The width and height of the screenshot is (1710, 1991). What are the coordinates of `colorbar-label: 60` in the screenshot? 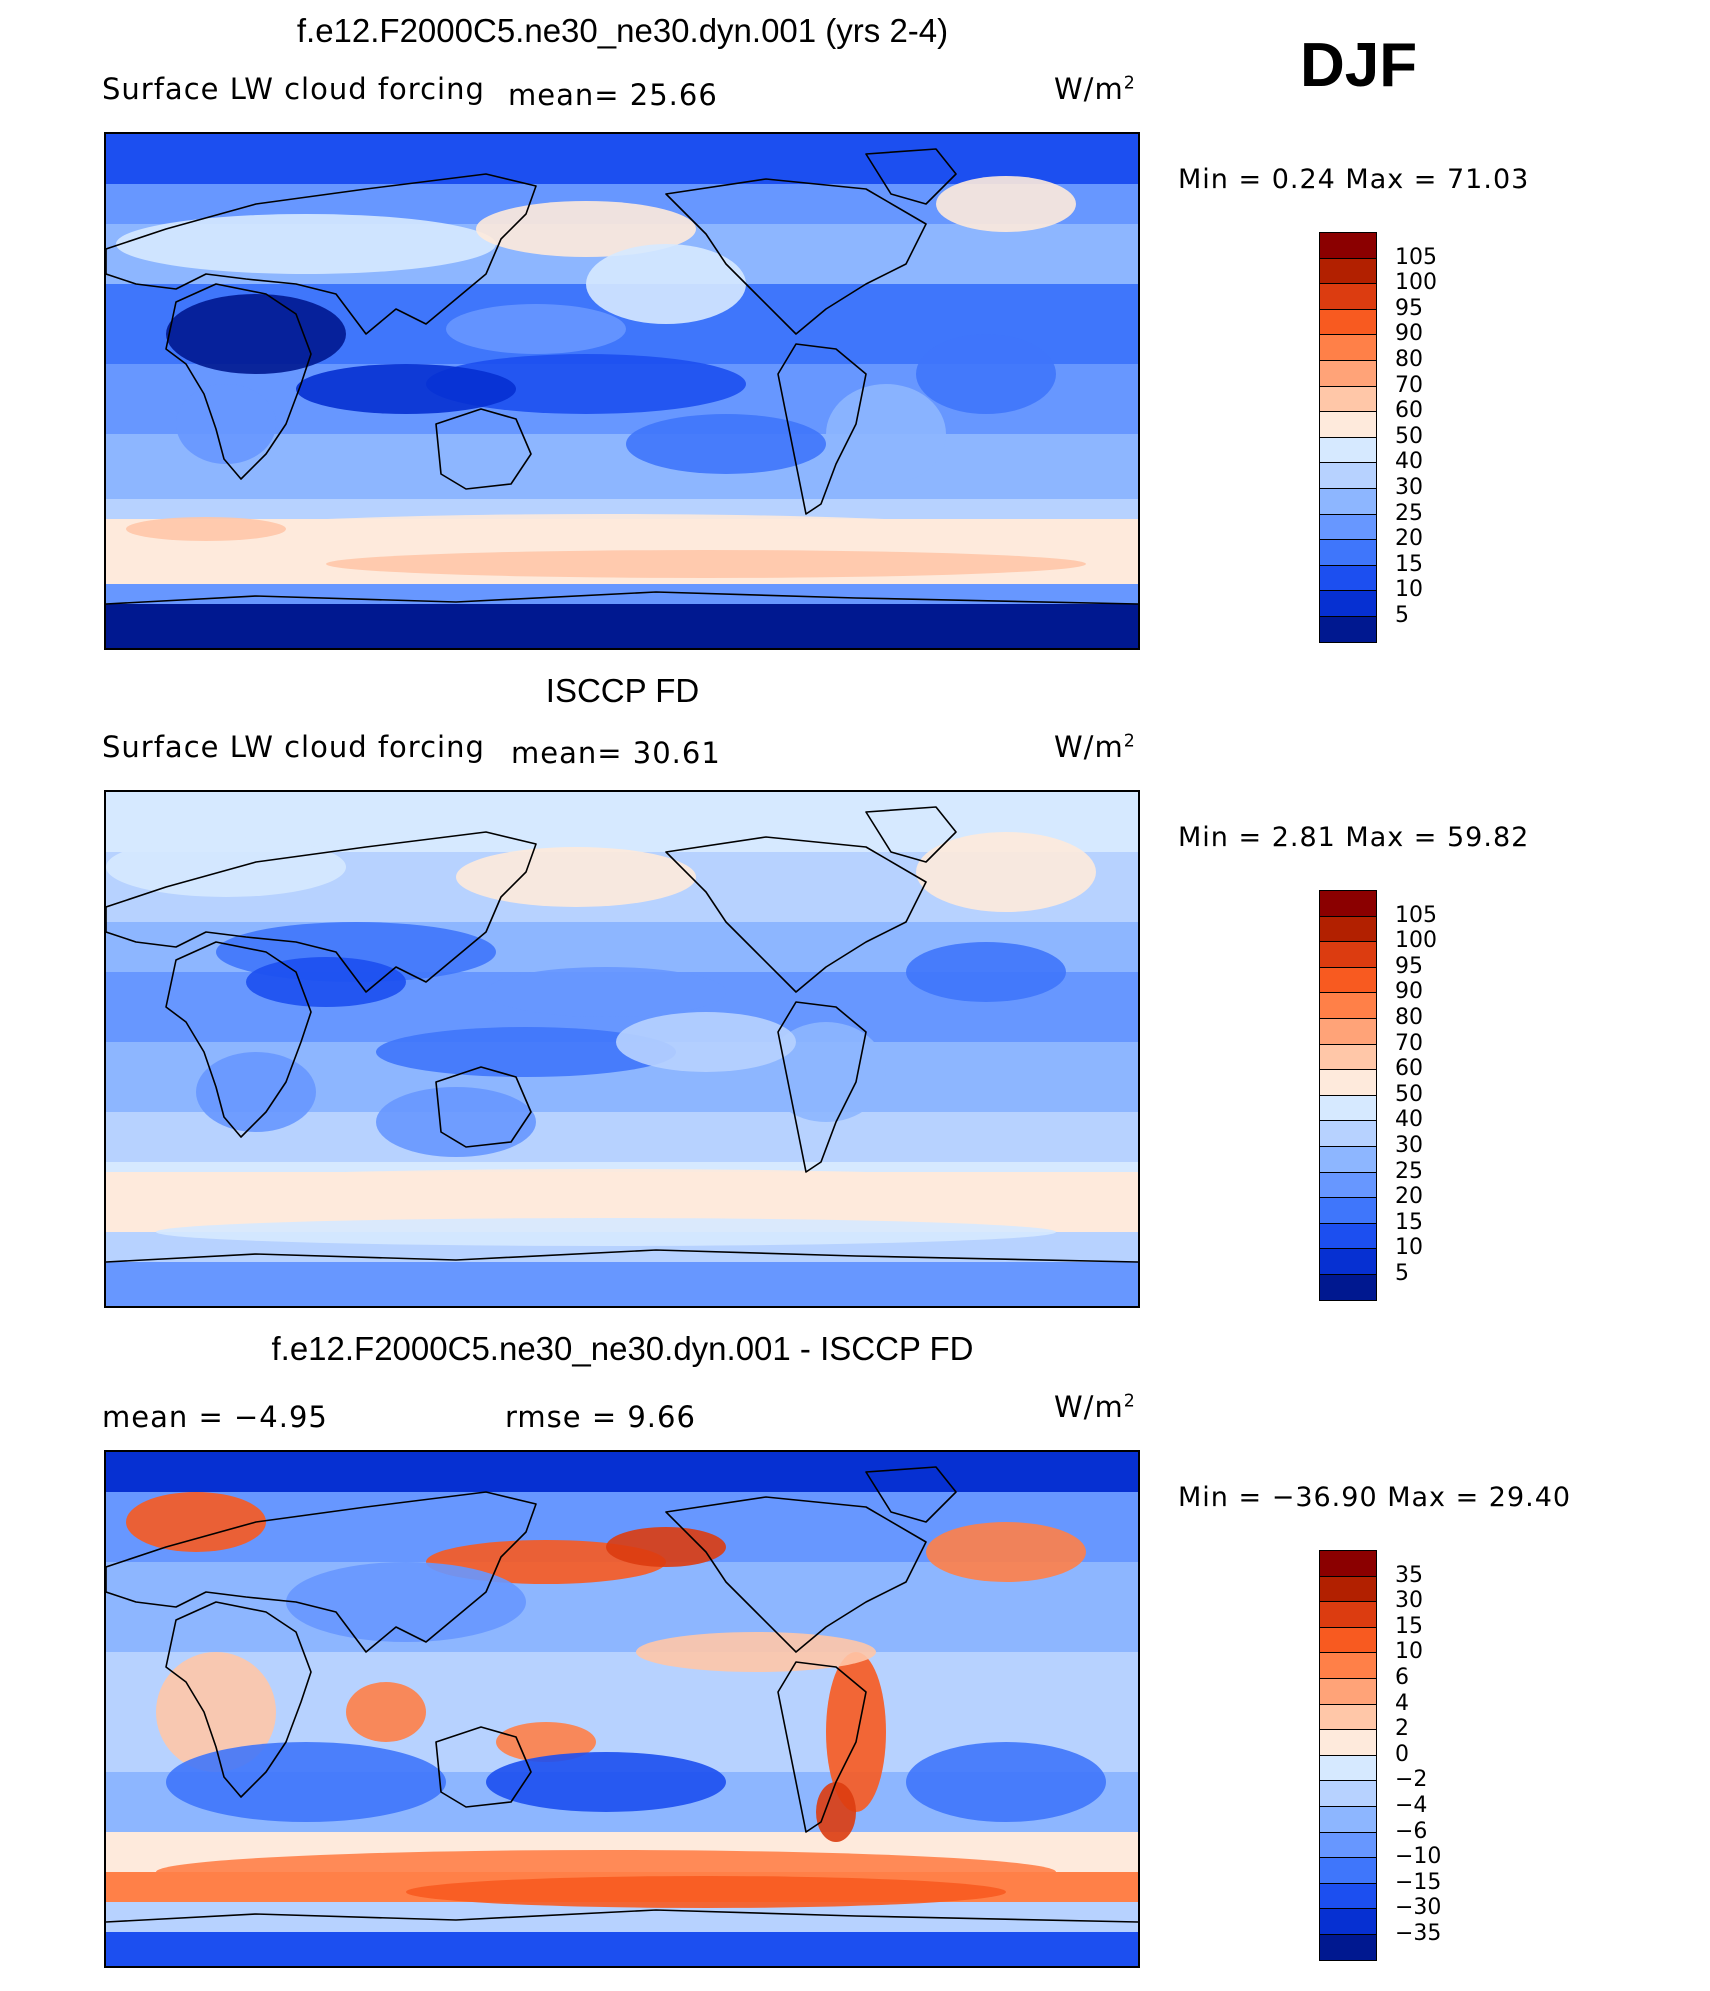 It's located at (1409, 1069).